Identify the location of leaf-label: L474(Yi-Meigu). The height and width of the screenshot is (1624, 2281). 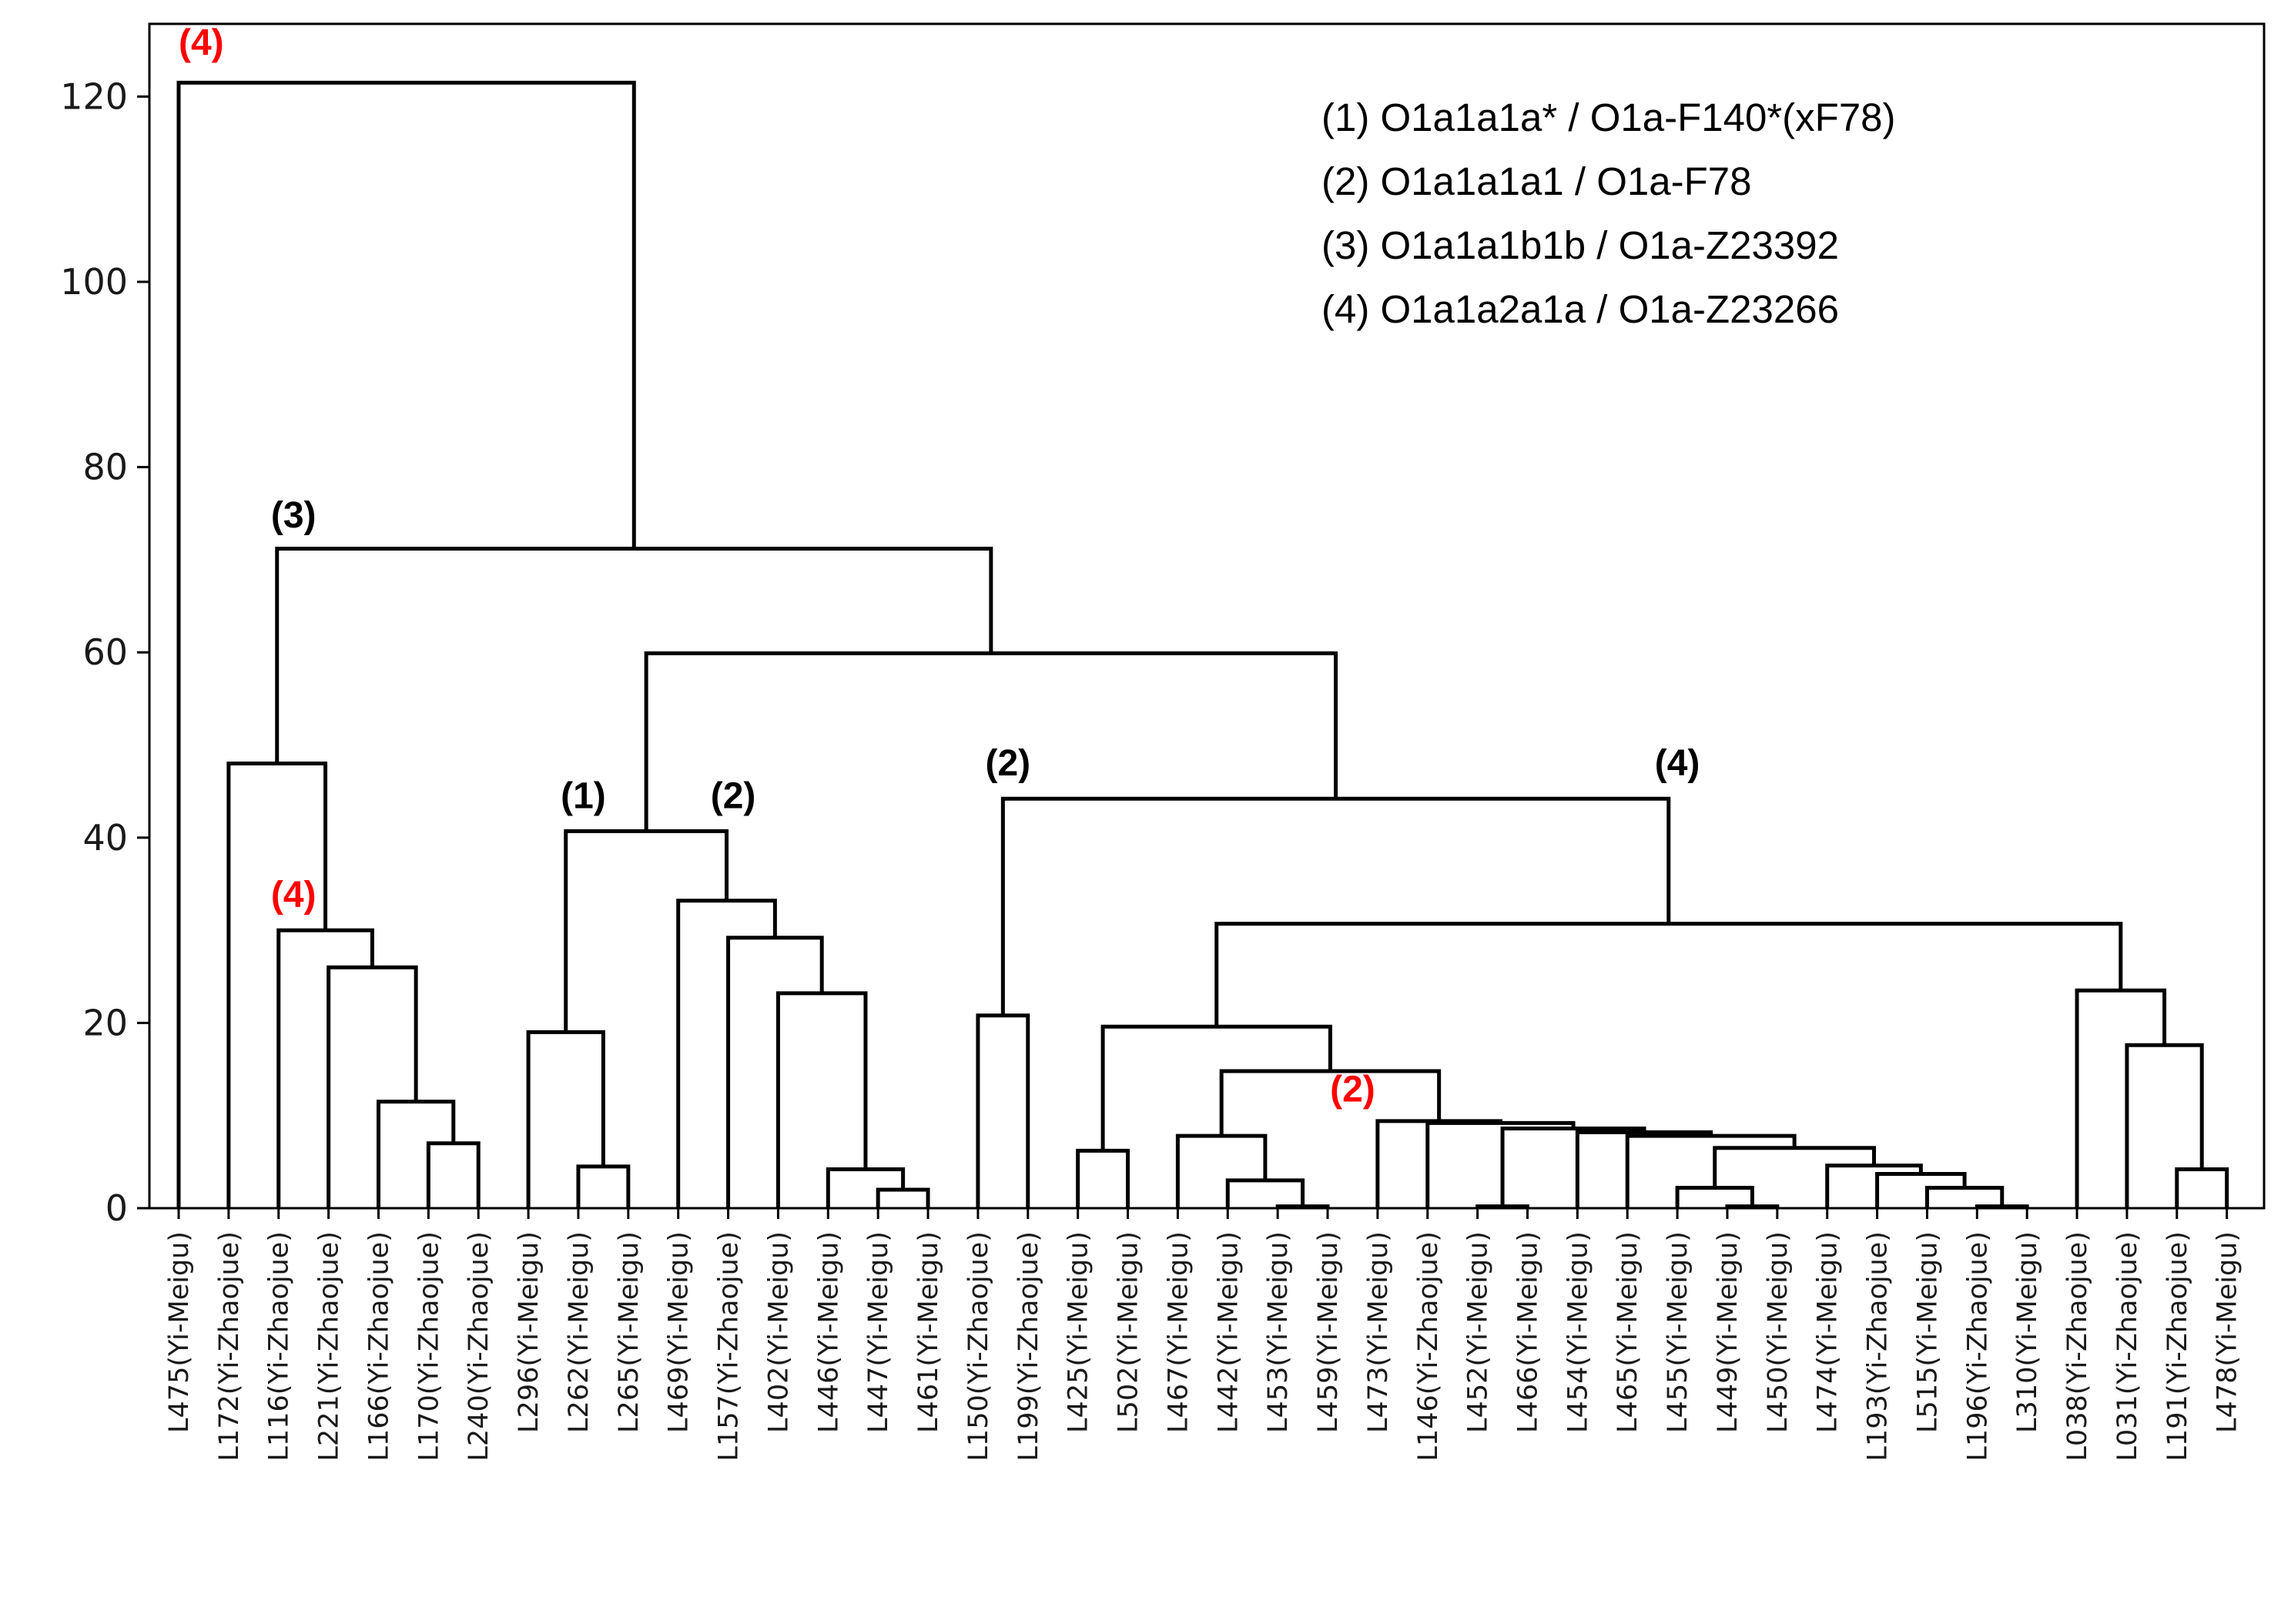
(1828, 1332).